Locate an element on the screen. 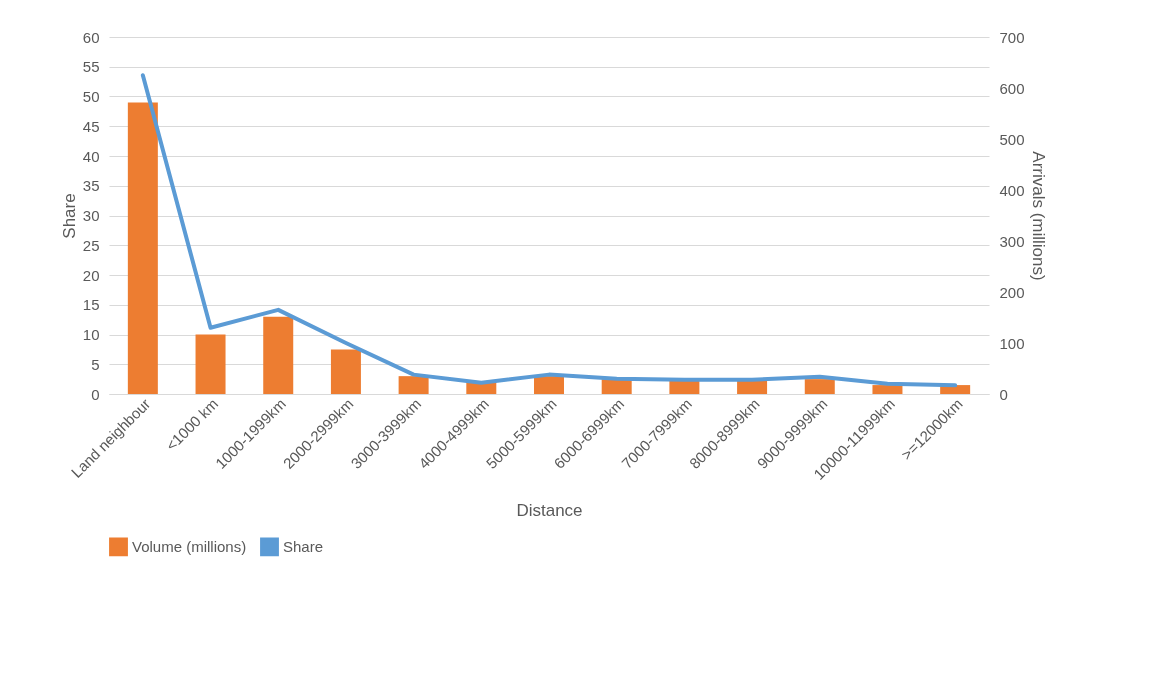 Image resolution: width=1151 pixels, height=675 pixels. legend-label: Volume (millions) is located at coordinates (189, 546).